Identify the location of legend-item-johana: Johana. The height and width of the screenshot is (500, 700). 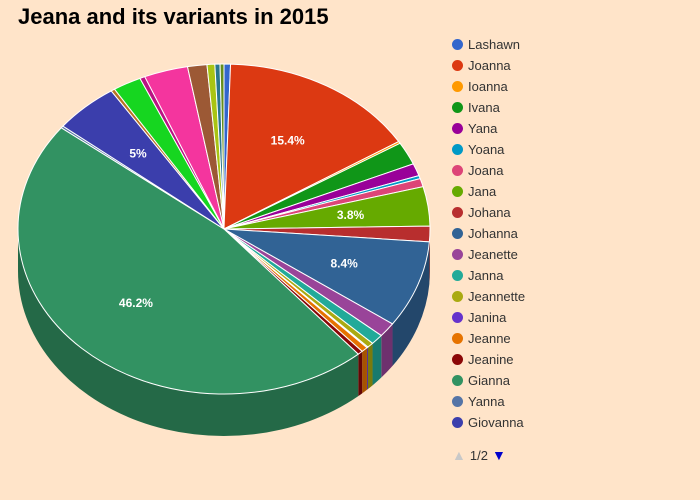
(488, 212).